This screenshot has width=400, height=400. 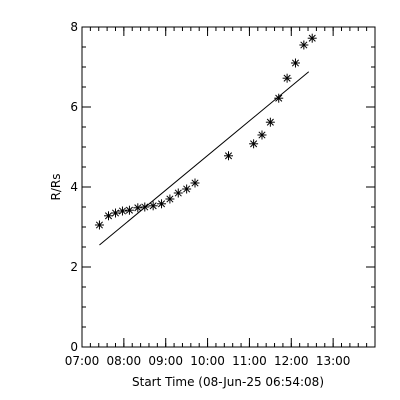 I want to click on x-tick-label: 07:00, so click(x=82, y=361).